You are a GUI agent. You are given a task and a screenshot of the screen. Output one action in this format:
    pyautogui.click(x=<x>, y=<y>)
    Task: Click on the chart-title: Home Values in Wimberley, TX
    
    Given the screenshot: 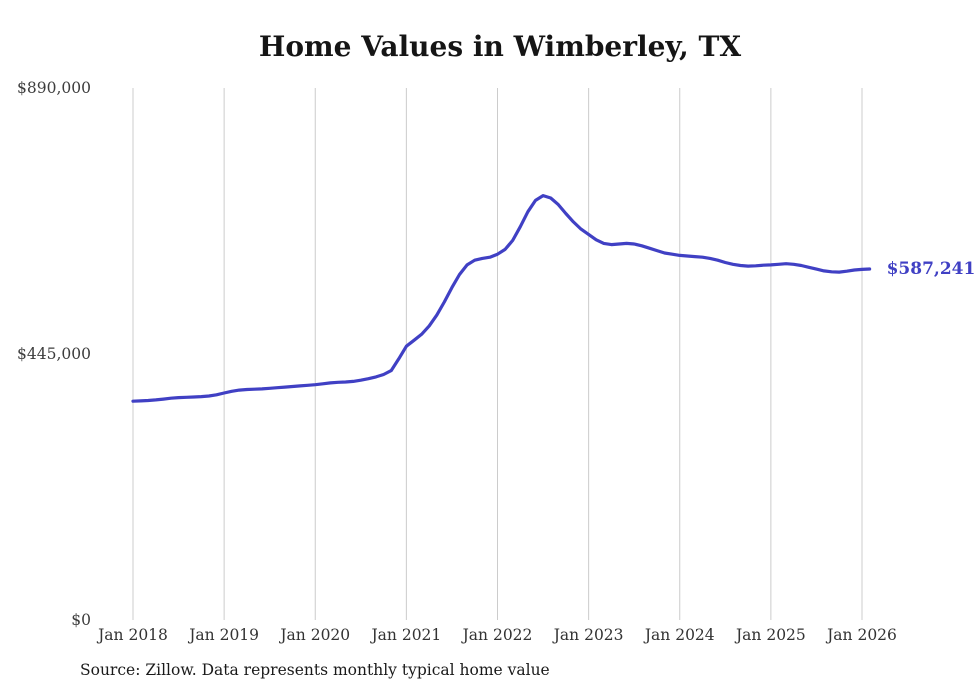 What is the action you would take?
    pyautogui.click(x=500, y=46)
    